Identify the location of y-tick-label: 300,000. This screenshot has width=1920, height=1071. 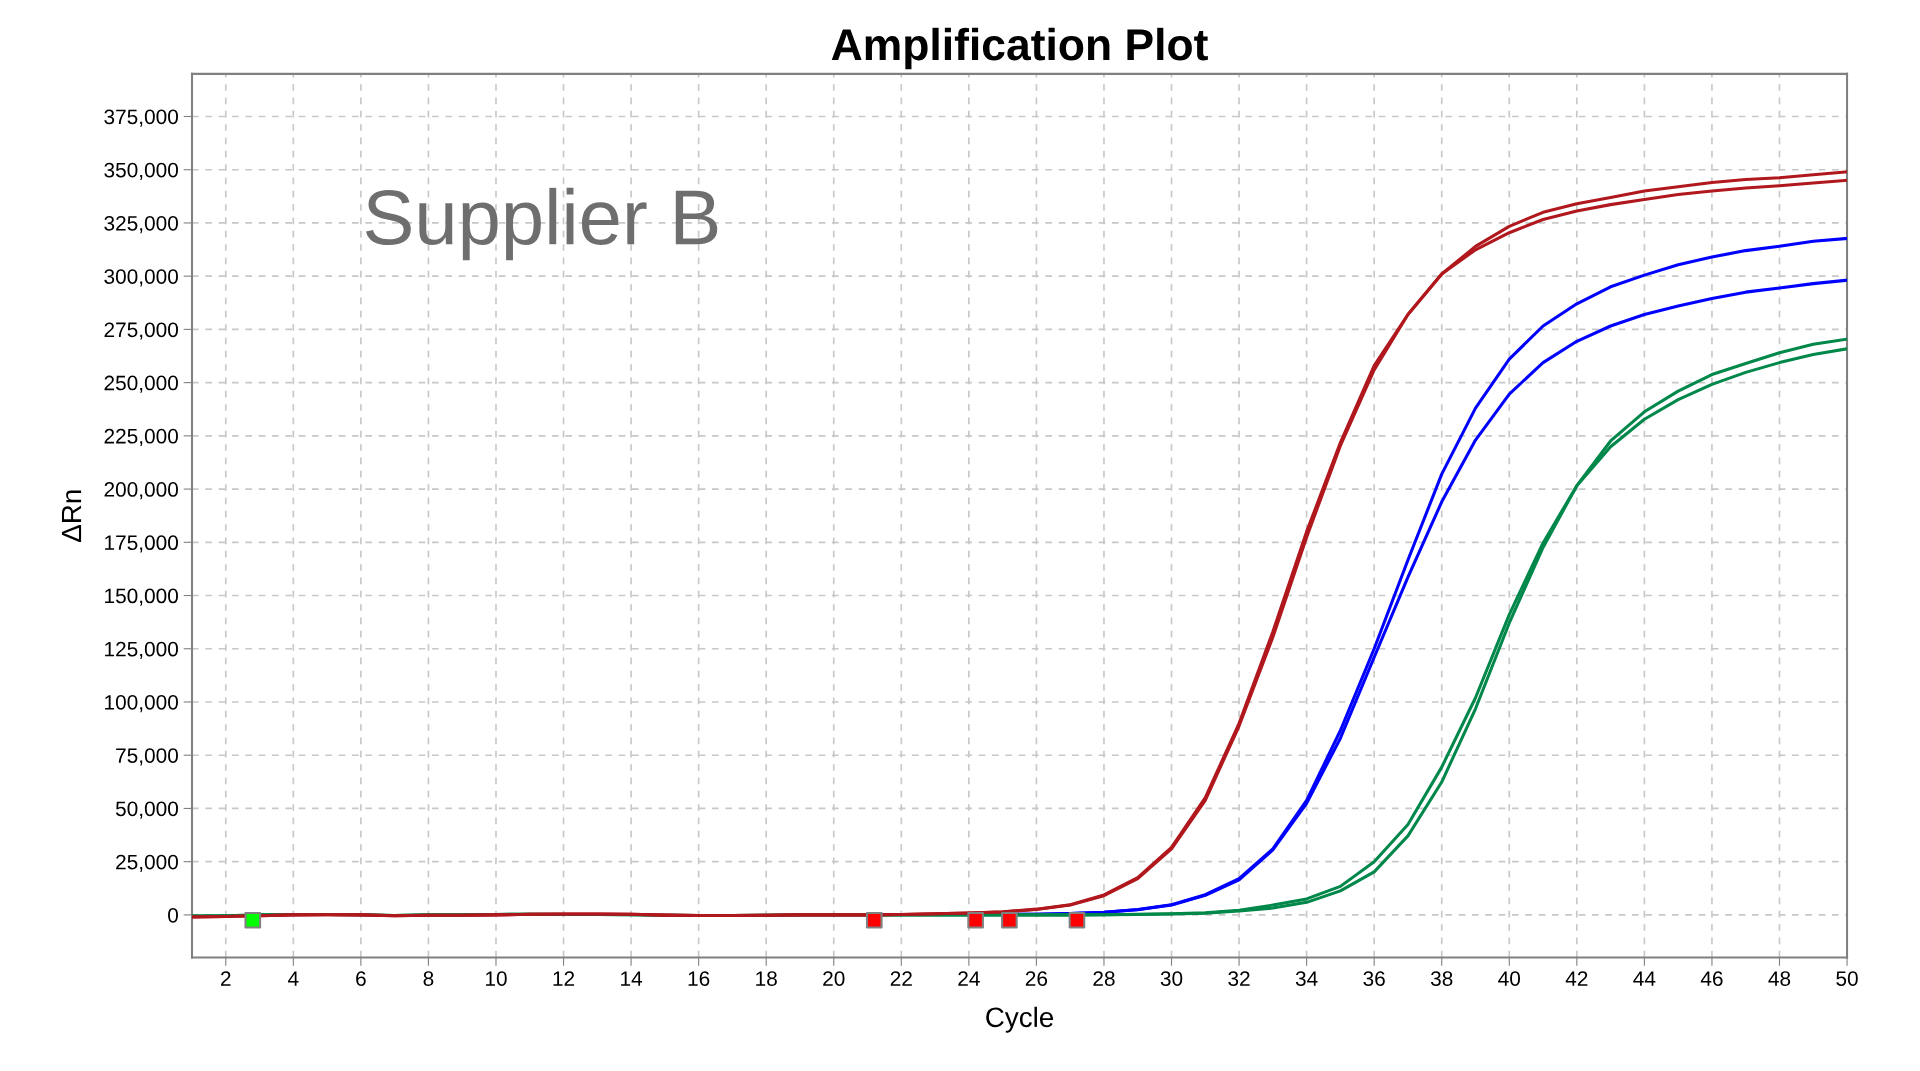
(141, 278).